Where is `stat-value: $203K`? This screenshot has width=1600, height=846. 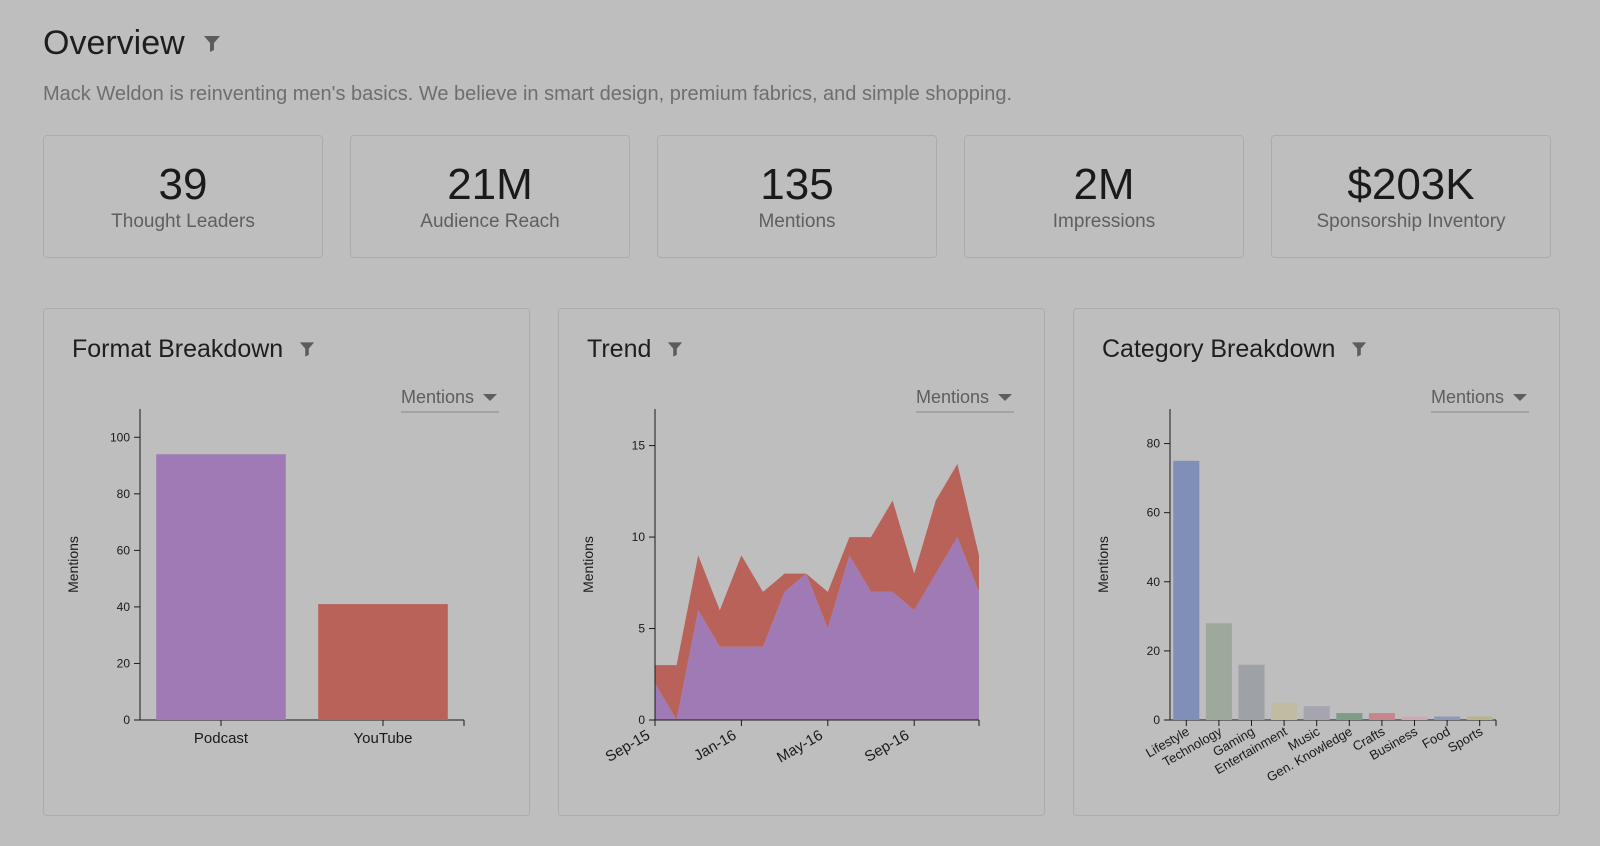
stat-value: $203K is located at coordinates (1411, 184).